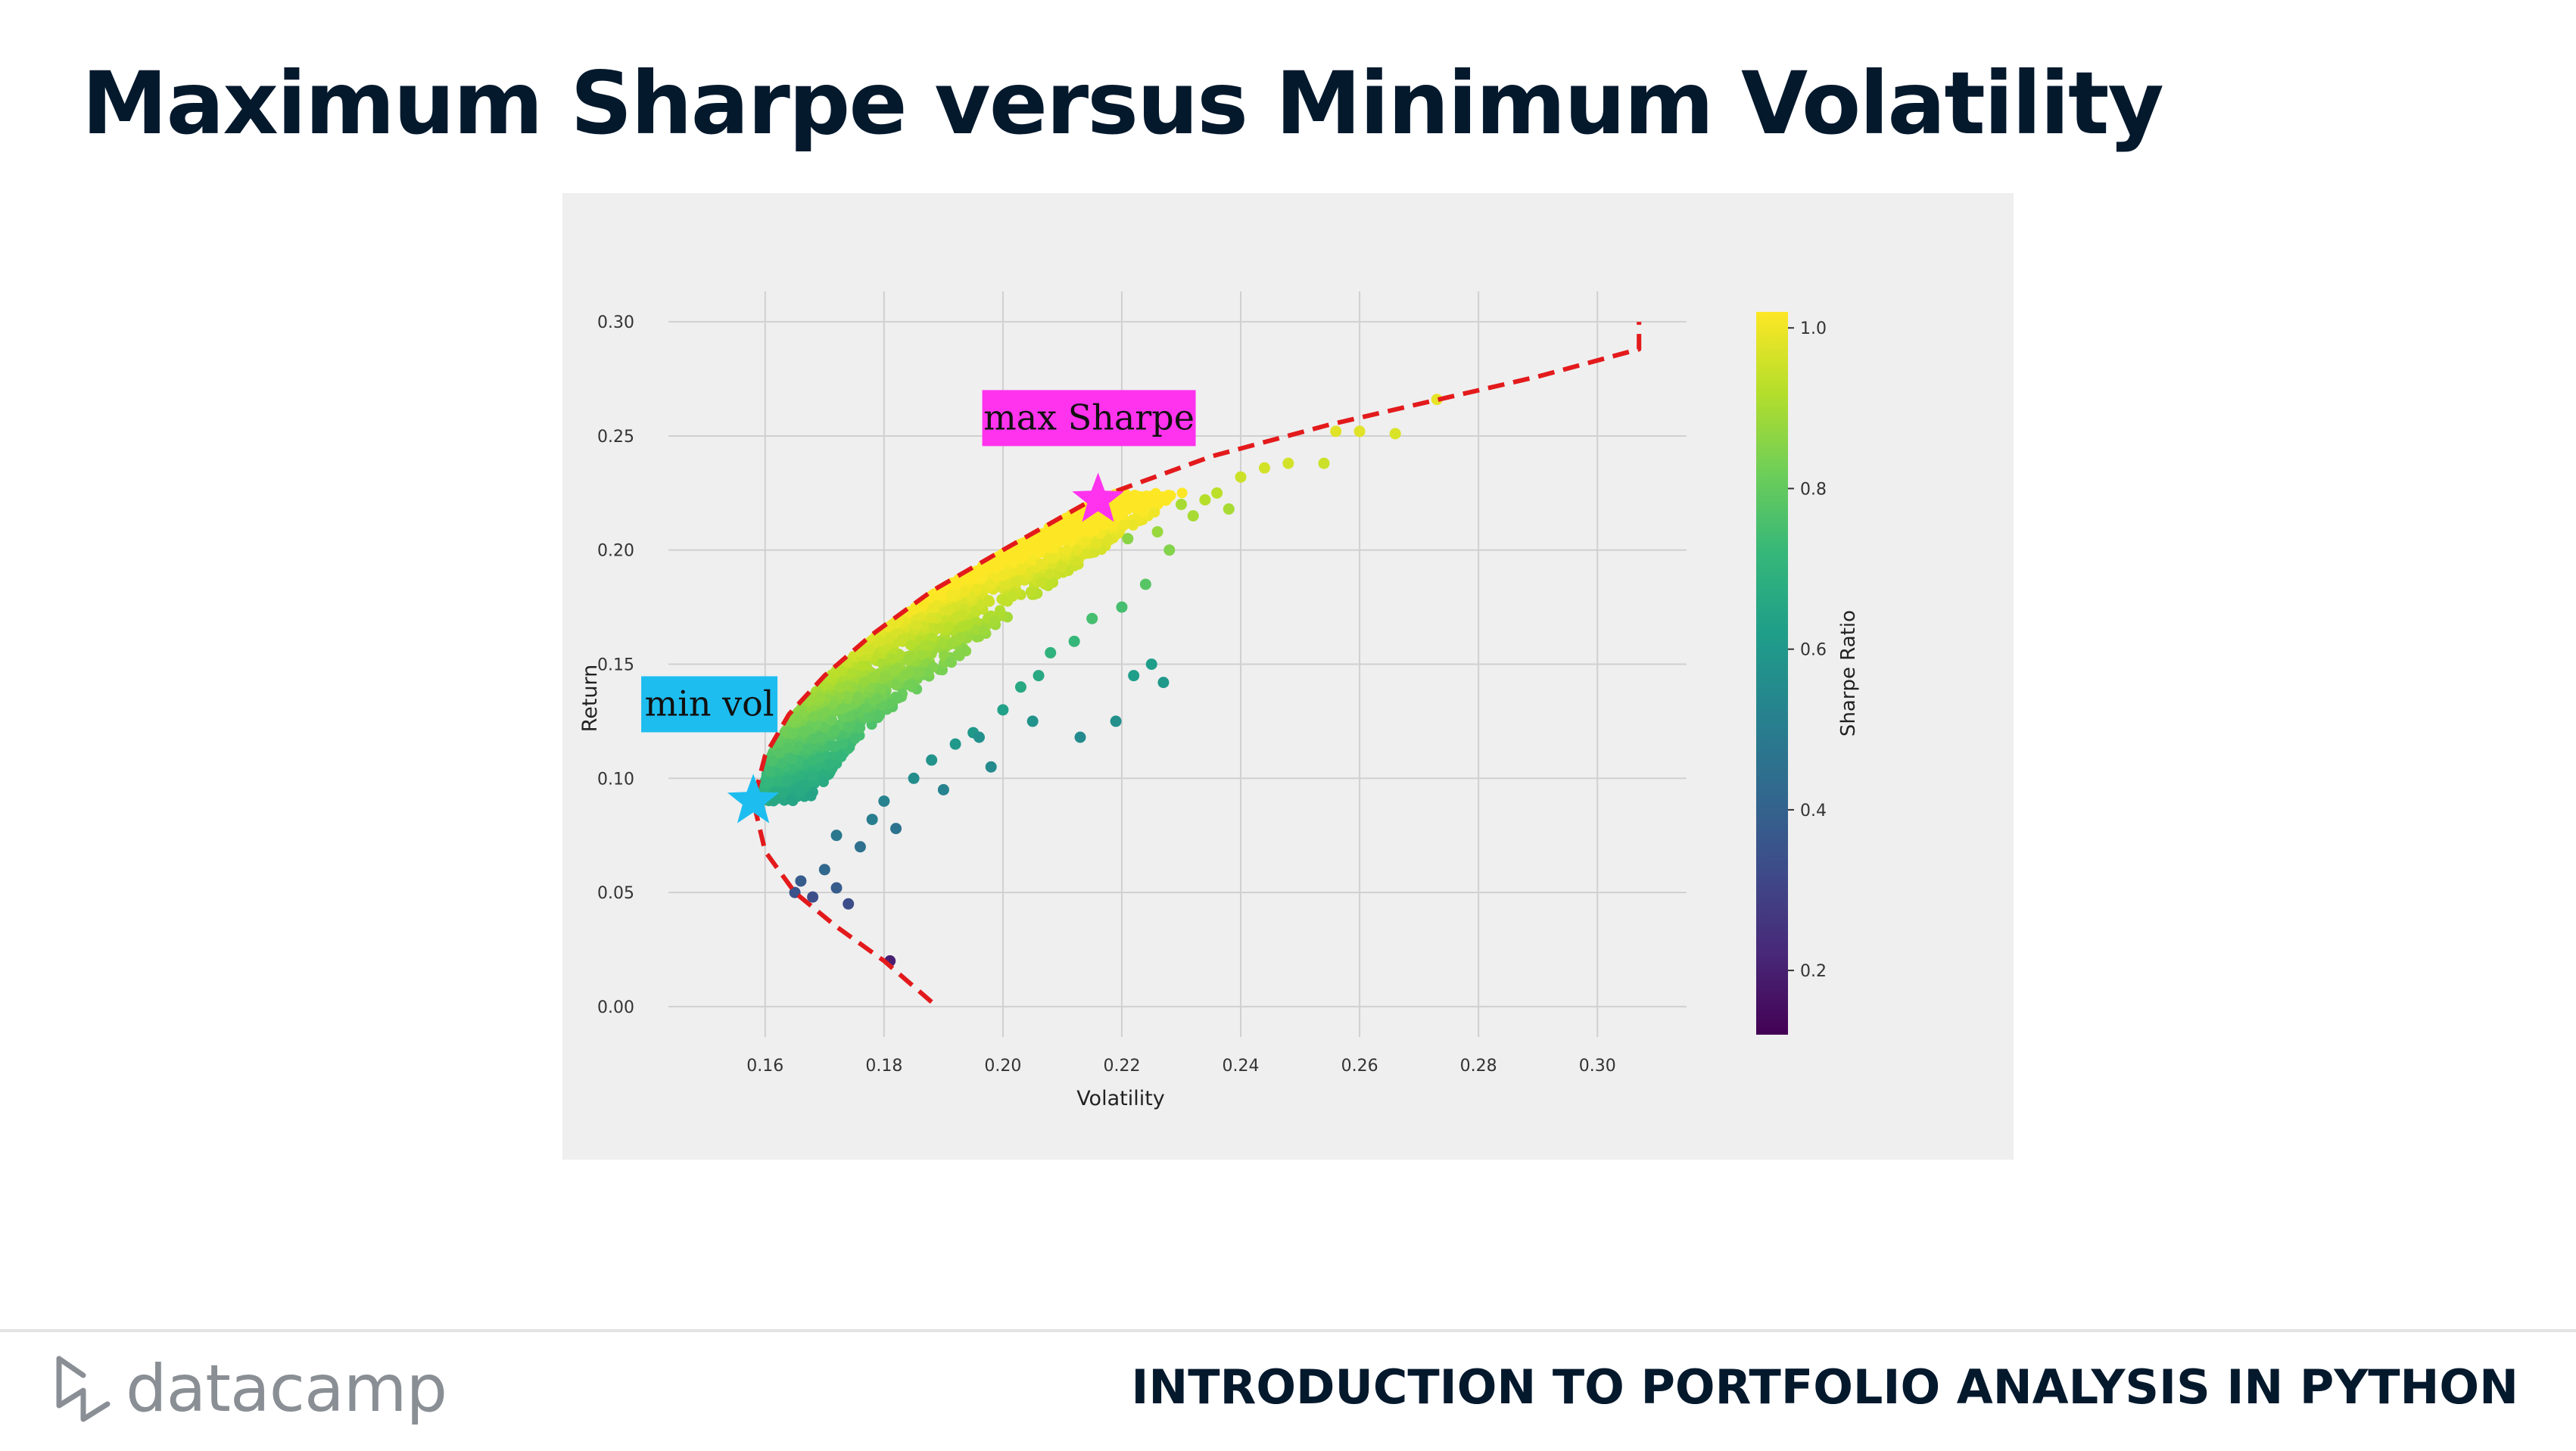 The height and width of the screenshot is (1451, 2576). What do you see at coordinates (1120, 1098) in the screenshot?
I see `x-axis-label: Volatility` at bounding box center [1120, 1098].